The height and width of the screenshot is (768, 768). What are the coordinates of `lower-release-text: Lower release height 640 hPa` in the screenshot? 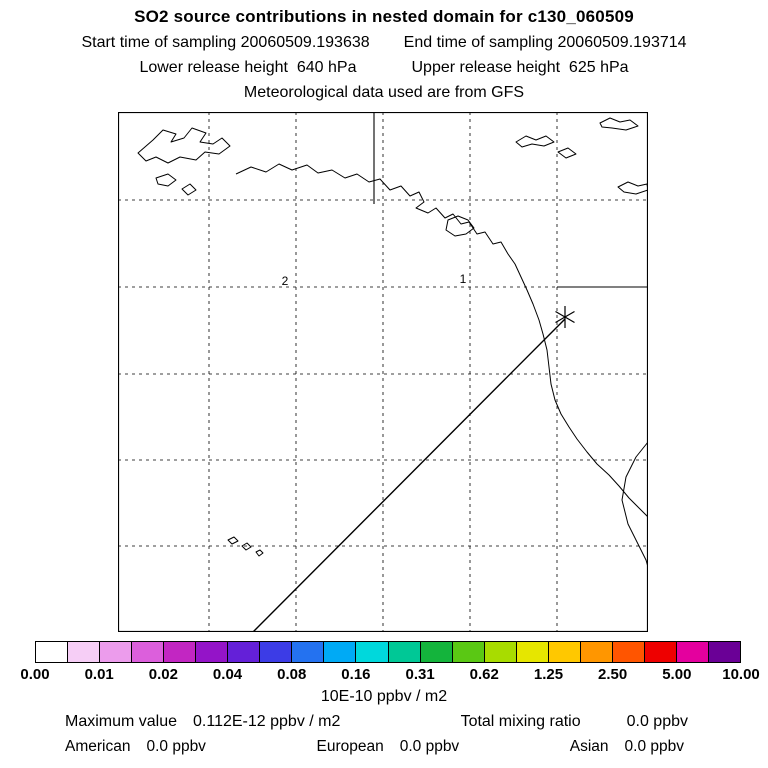 It's located at (248, 67).